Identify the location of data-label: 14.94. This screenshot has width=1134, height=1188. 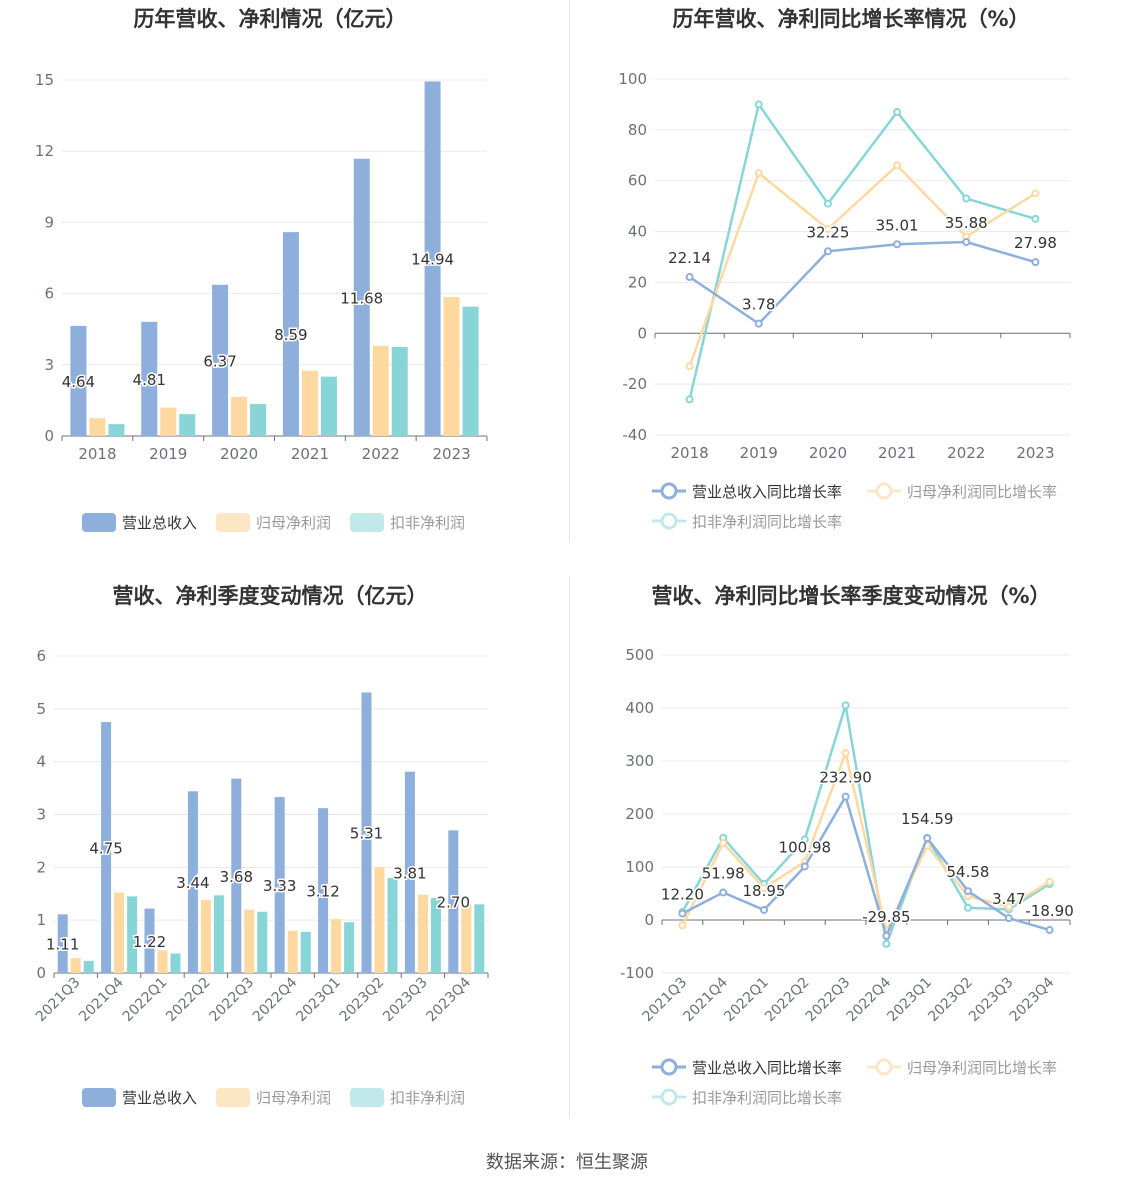
(432, 260).